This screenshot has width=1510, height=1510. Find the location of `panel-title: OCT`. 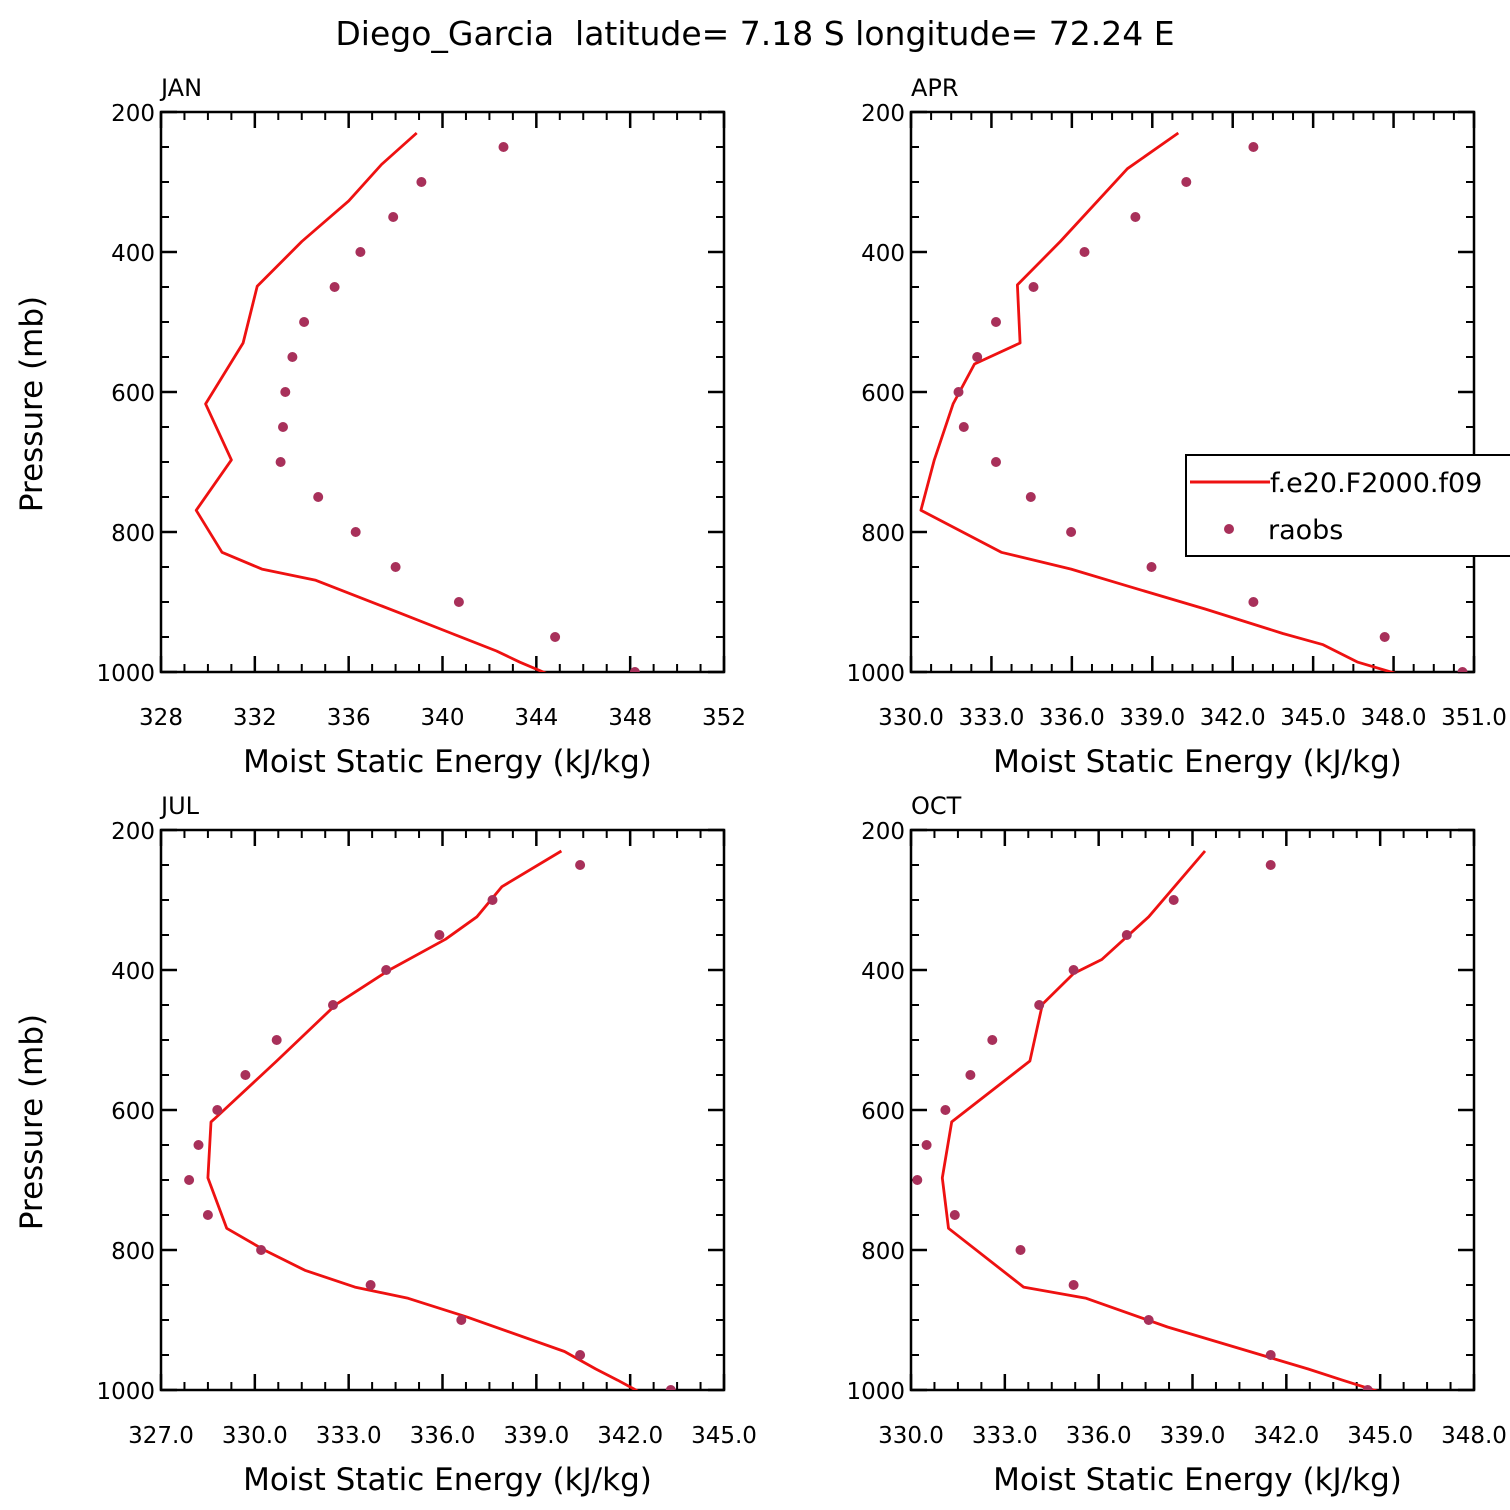

panel-title: OCT is located at coordinates (936, 806).